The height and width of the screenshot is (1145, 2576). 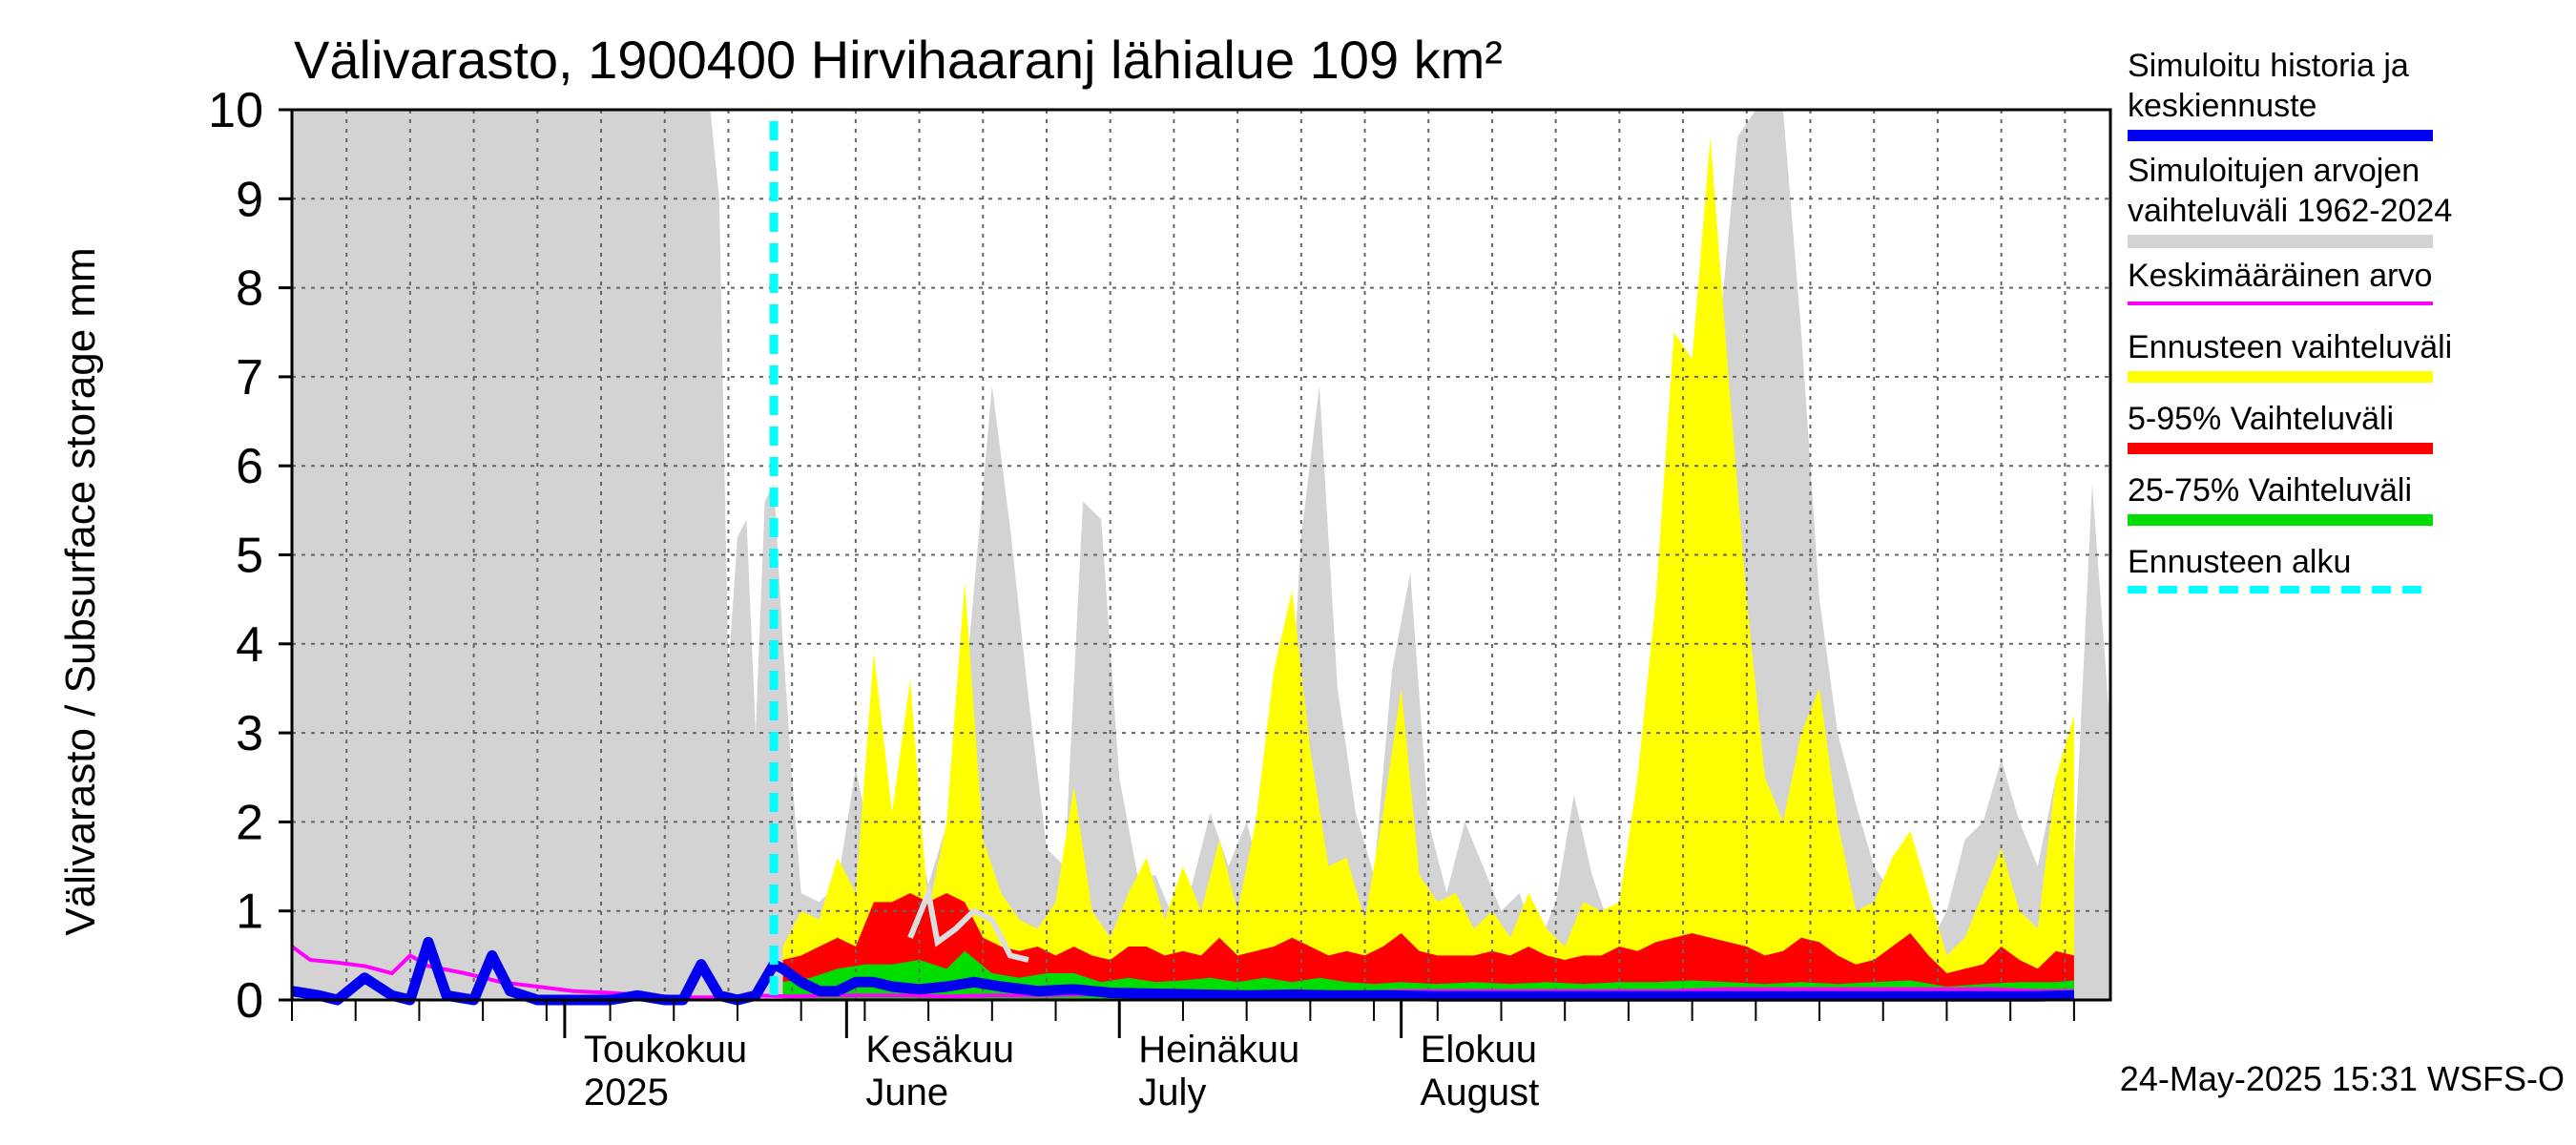 I want to click on legend-label: 25-75% Vaihteluväli, so click(x=2270, y=490).